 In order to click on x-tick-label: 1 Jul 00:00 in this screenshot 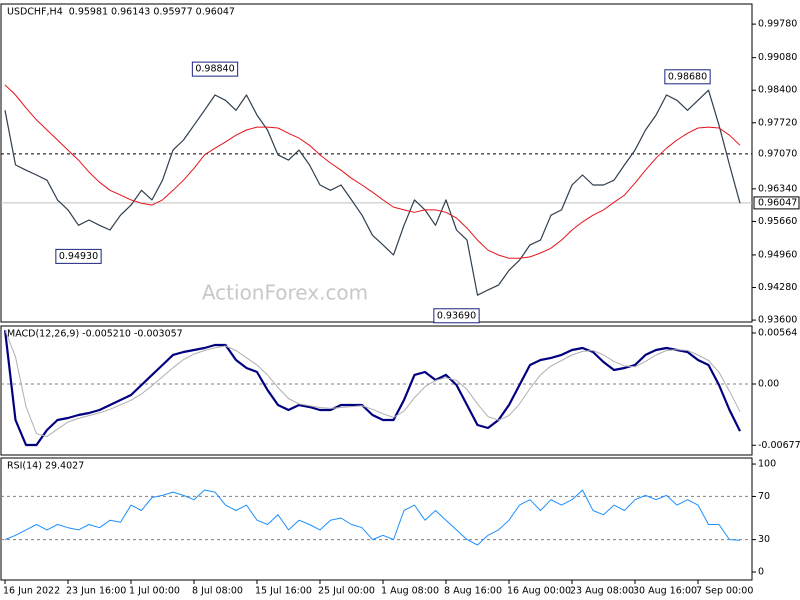, I will do `click(154, 591)`.